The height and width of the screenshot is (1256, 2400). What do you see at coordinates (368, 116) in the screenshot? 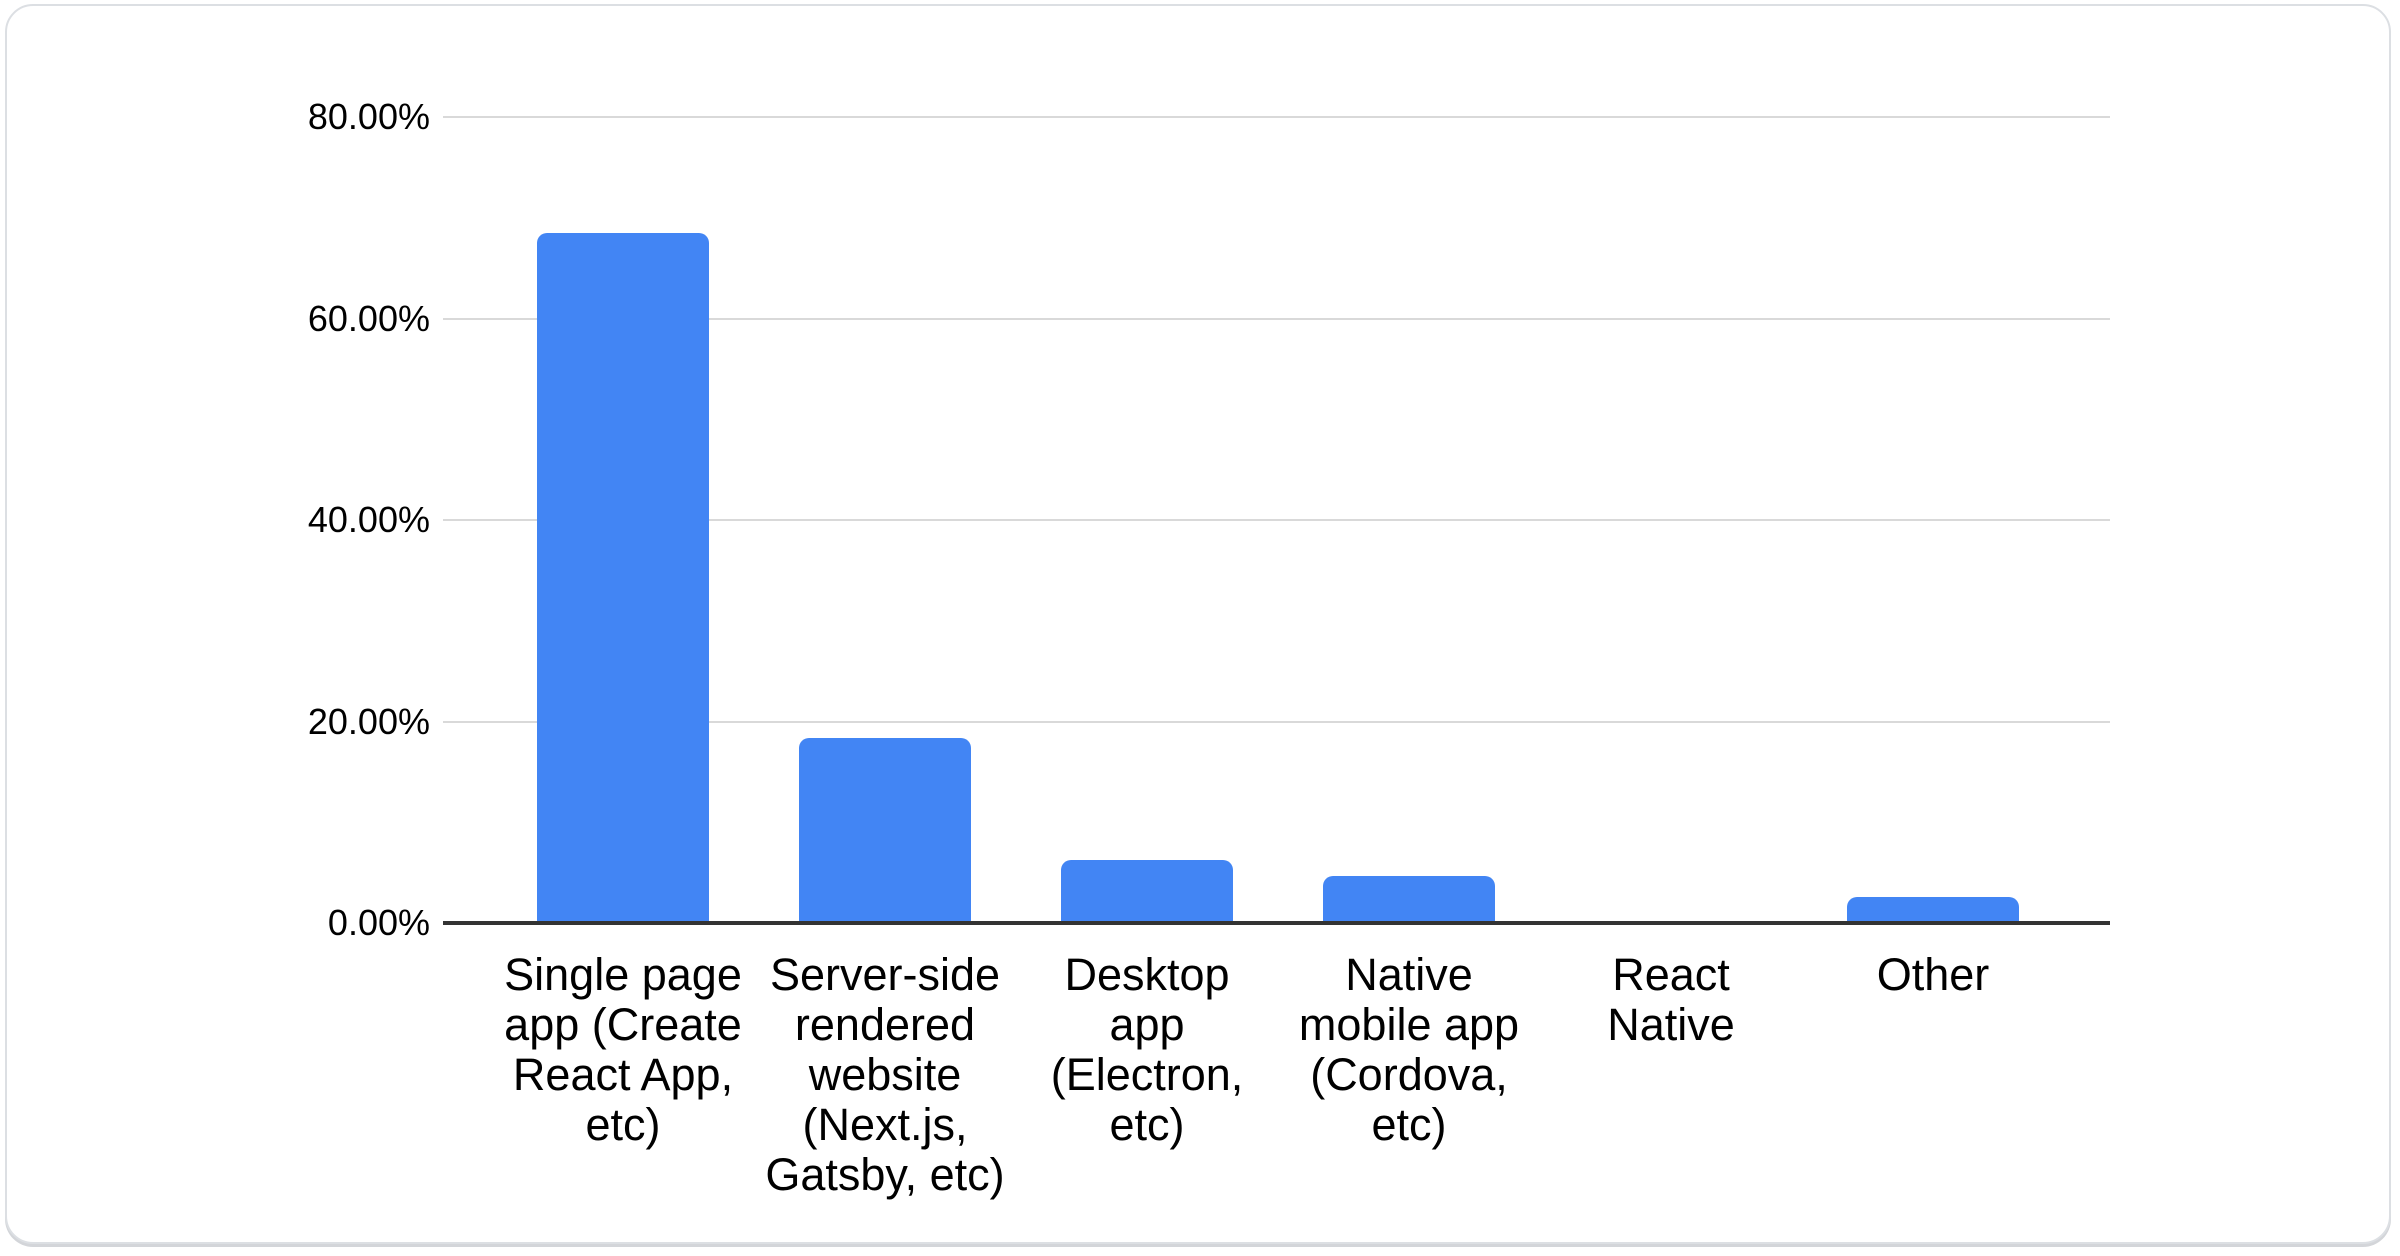
I see `y-axis-tick-label: 80.00%` at bounding box center [368, 116].